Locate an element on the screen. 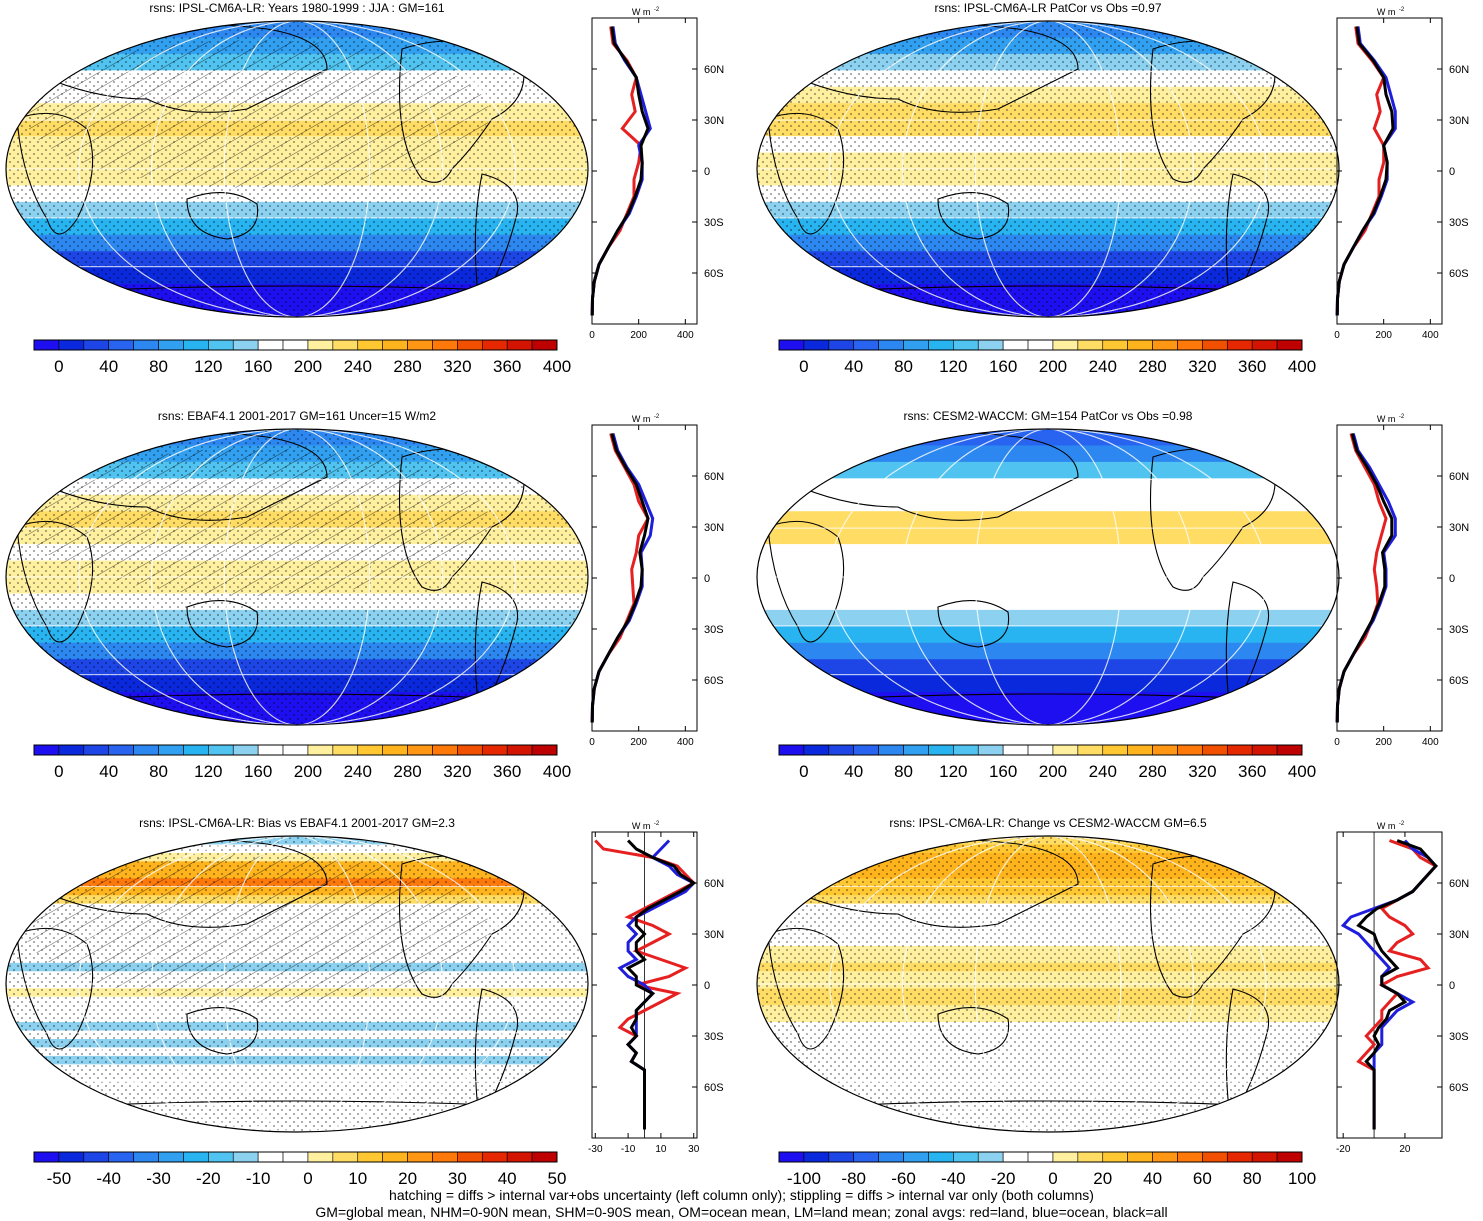  zonal-x-tick-label: -30 is located at coordinates (595, 1149).